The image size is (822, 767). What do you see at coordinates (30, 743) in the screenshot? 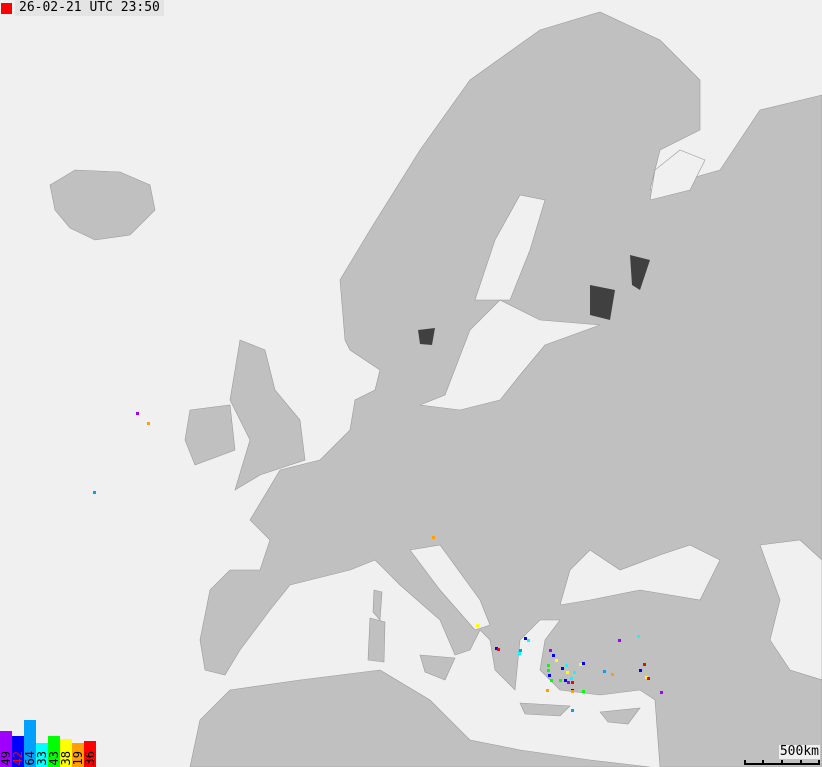
I see `legend-bar: 64` at bounding box center [30, 743].